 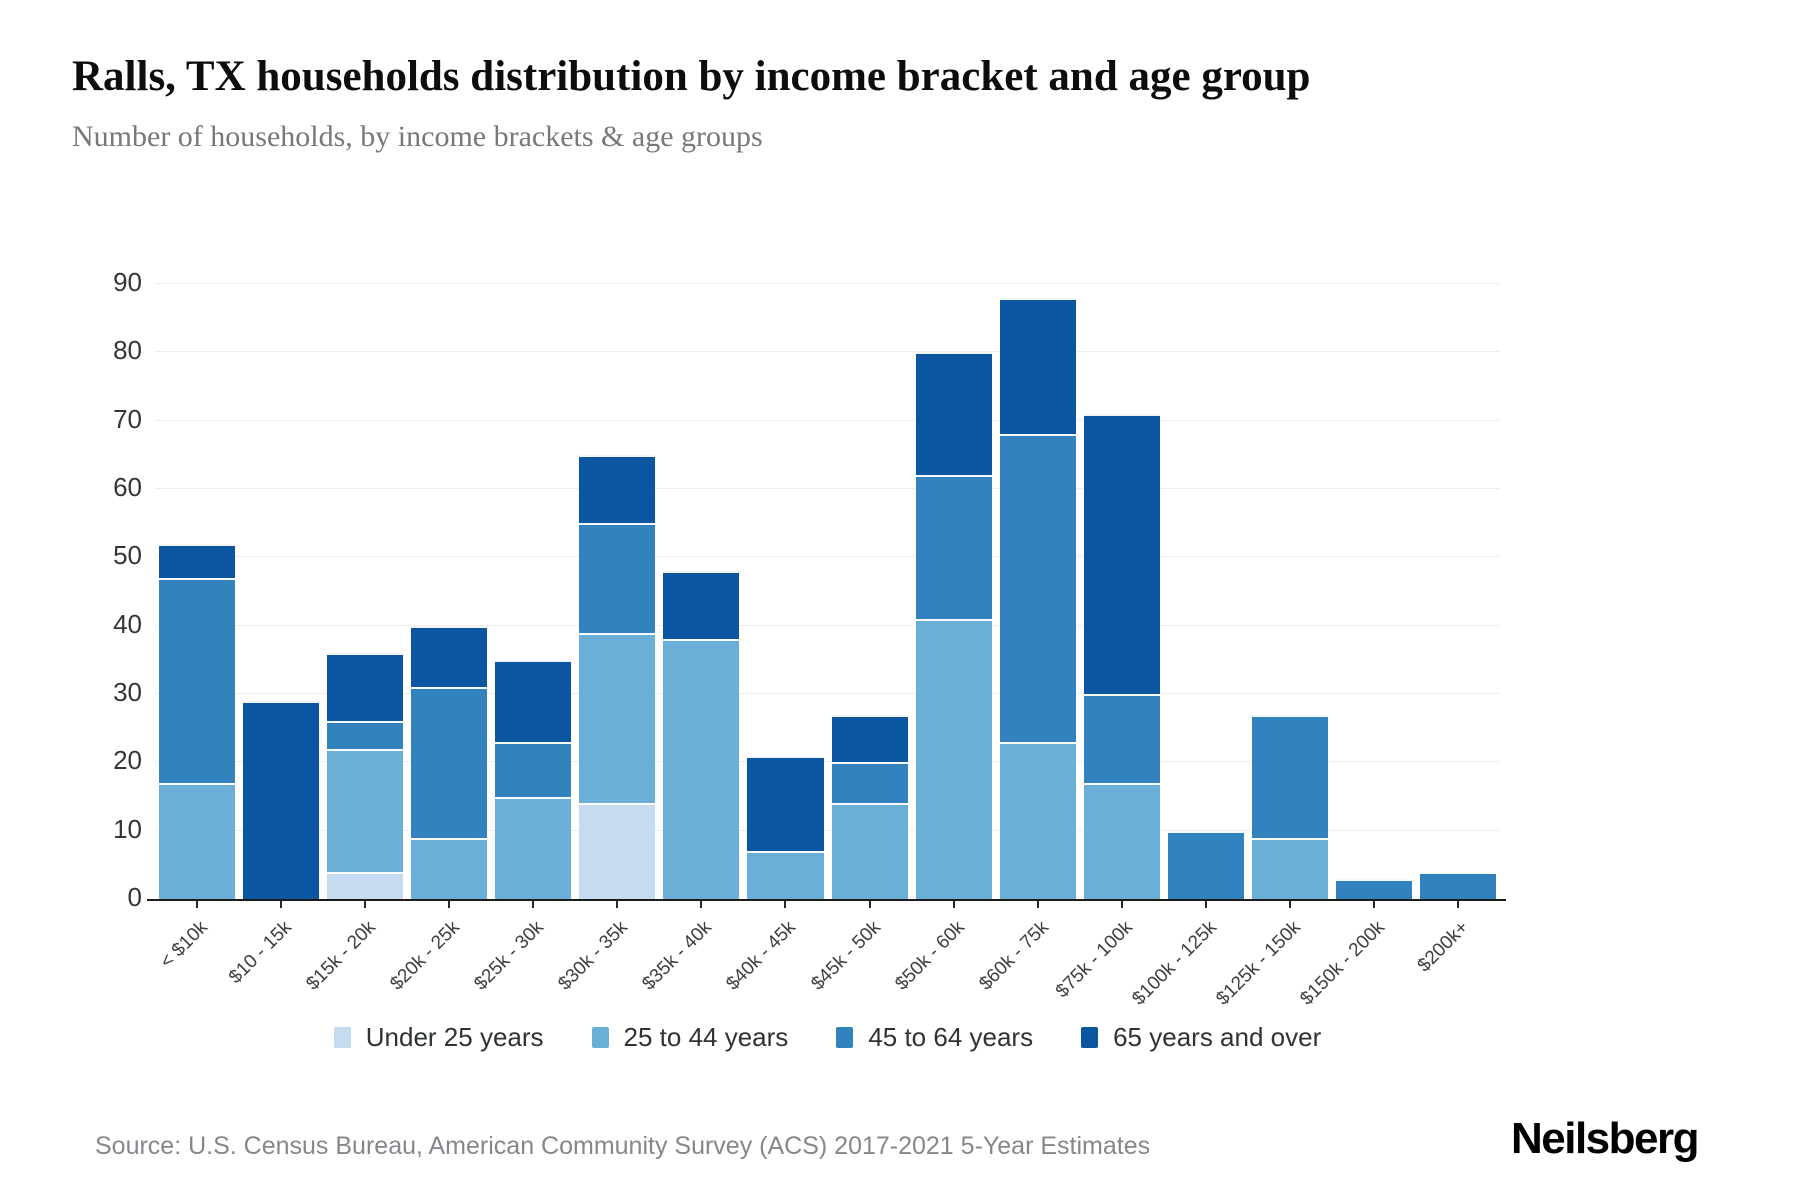 I want to click on gridline-y60, so click(x=827, y=488).